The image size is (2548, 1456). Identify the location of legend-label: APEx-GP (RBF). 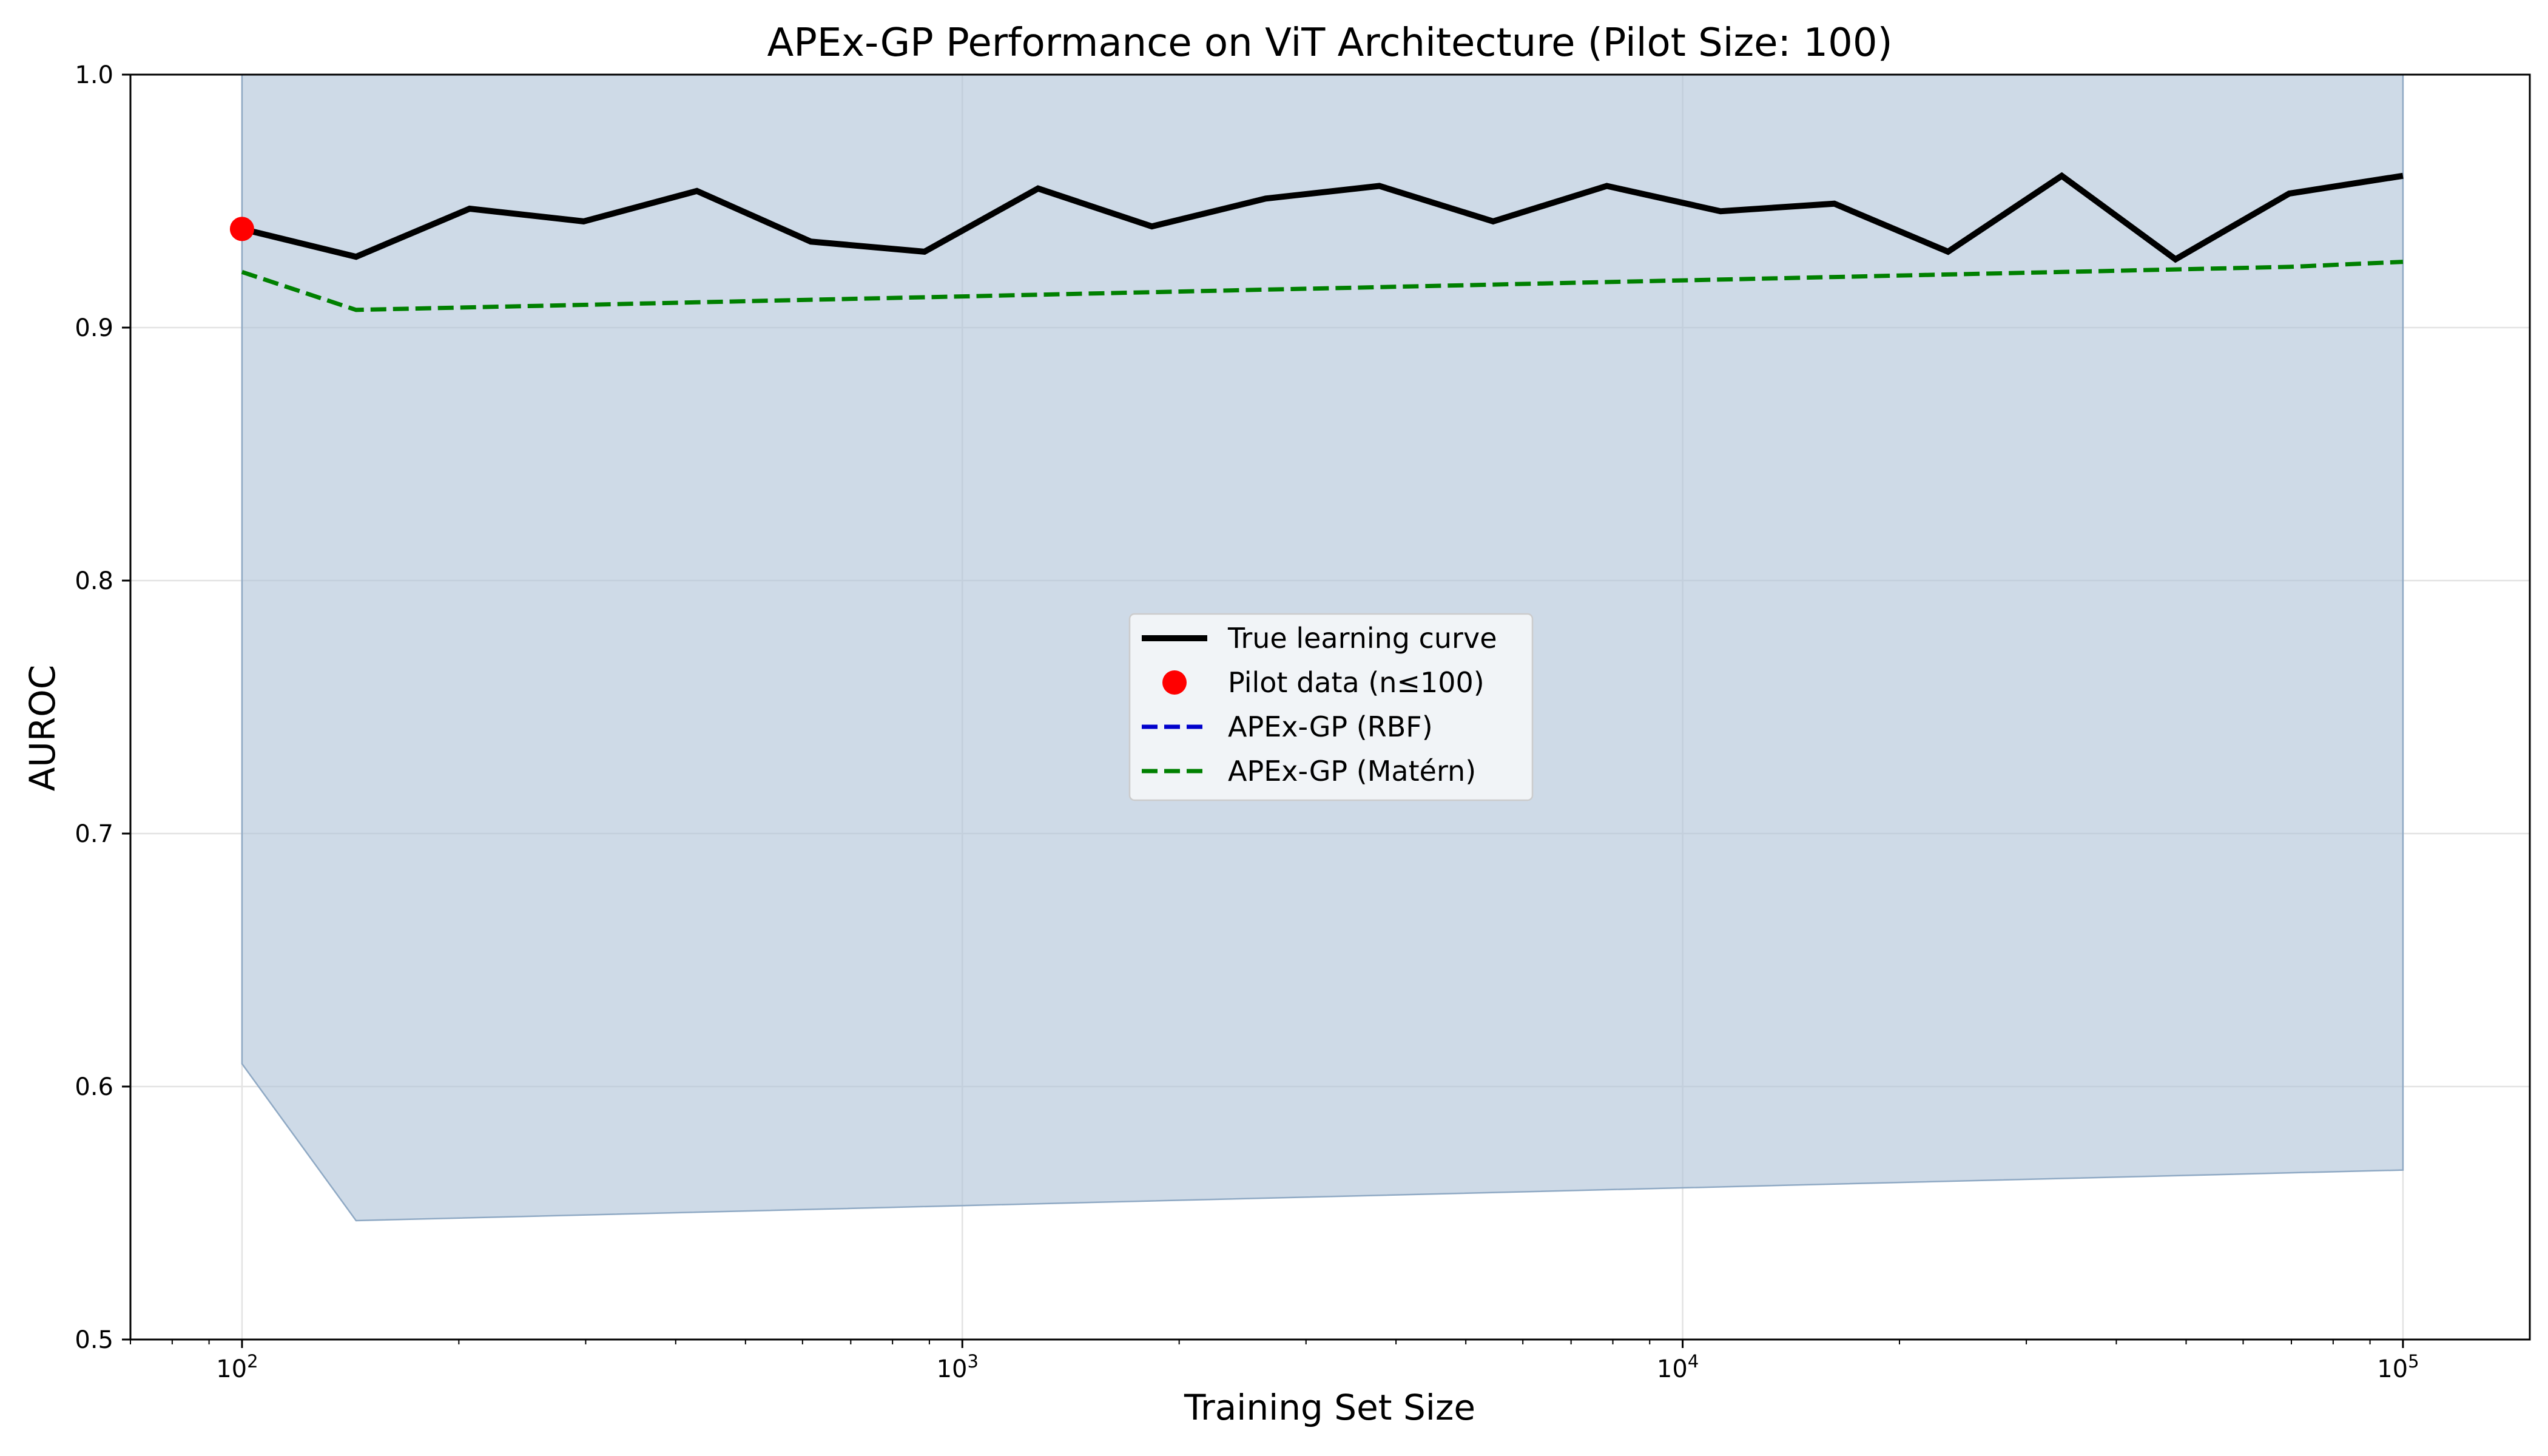
(1330, 726).